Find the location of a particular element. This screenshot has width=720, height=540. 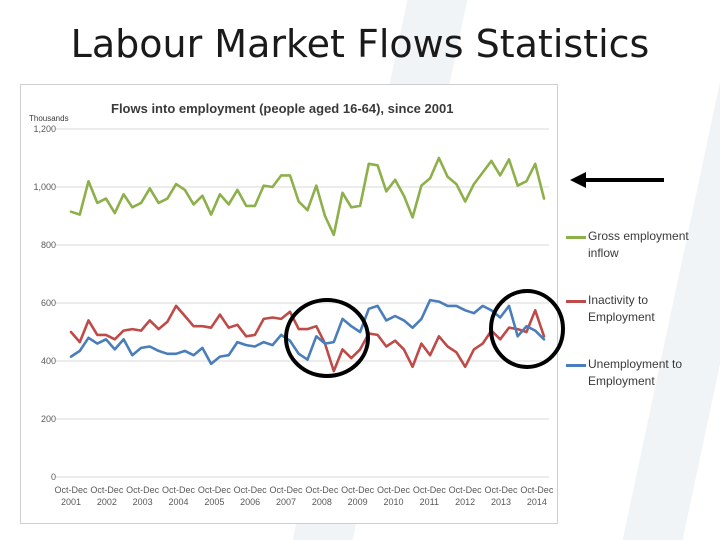

y-tick-label: 600 is located at coordinates (48, 303).